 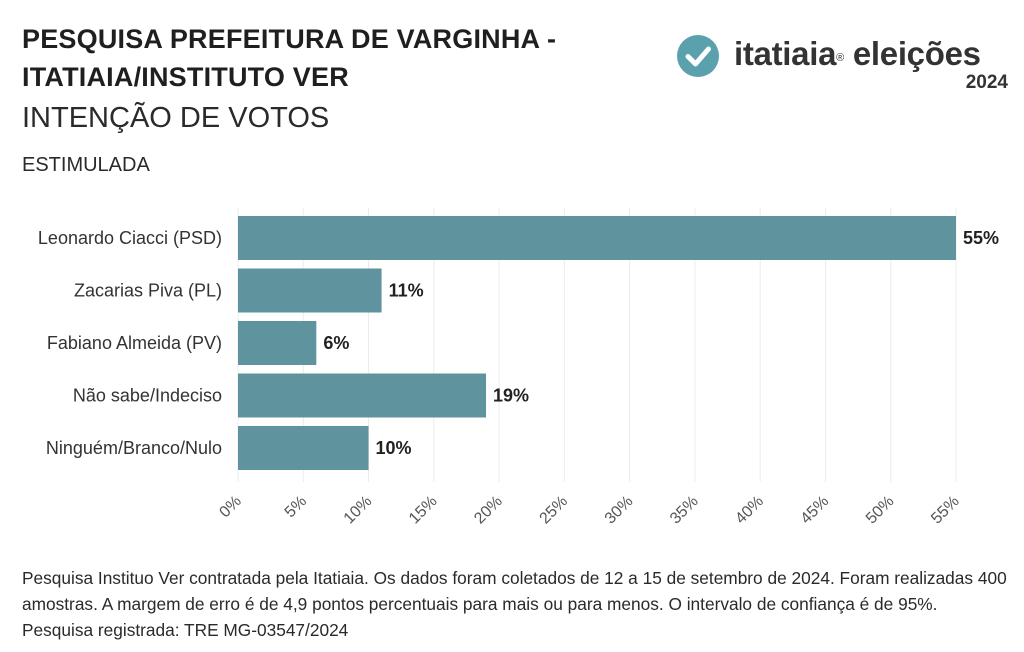 I want to click on tick-layer: 0% 5% 10% 15% 20% 25% 30% 35% 40% 45% 50% 55%, so click(x=589, y=510).